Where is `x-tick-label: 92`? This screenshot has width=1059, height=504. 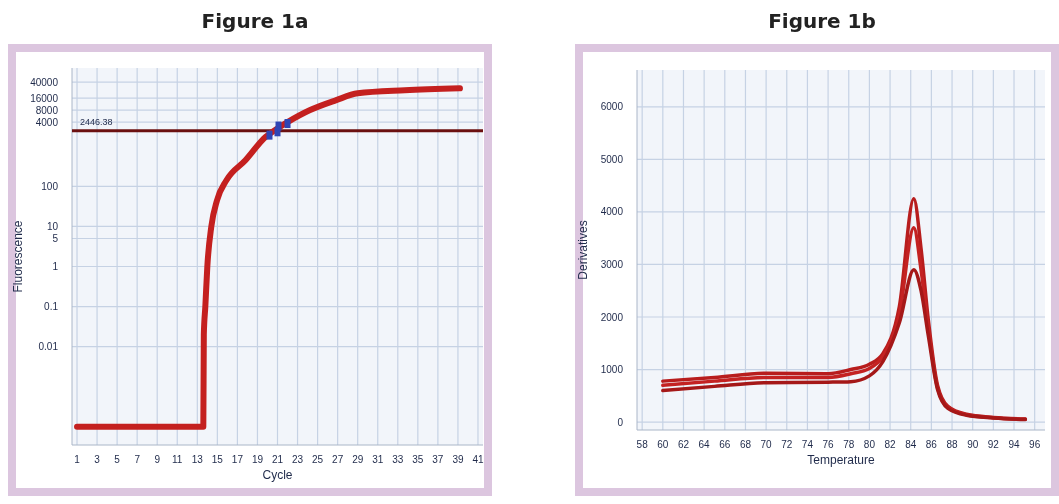
x-tick-label: 92 is located at coordinates (993, 444).